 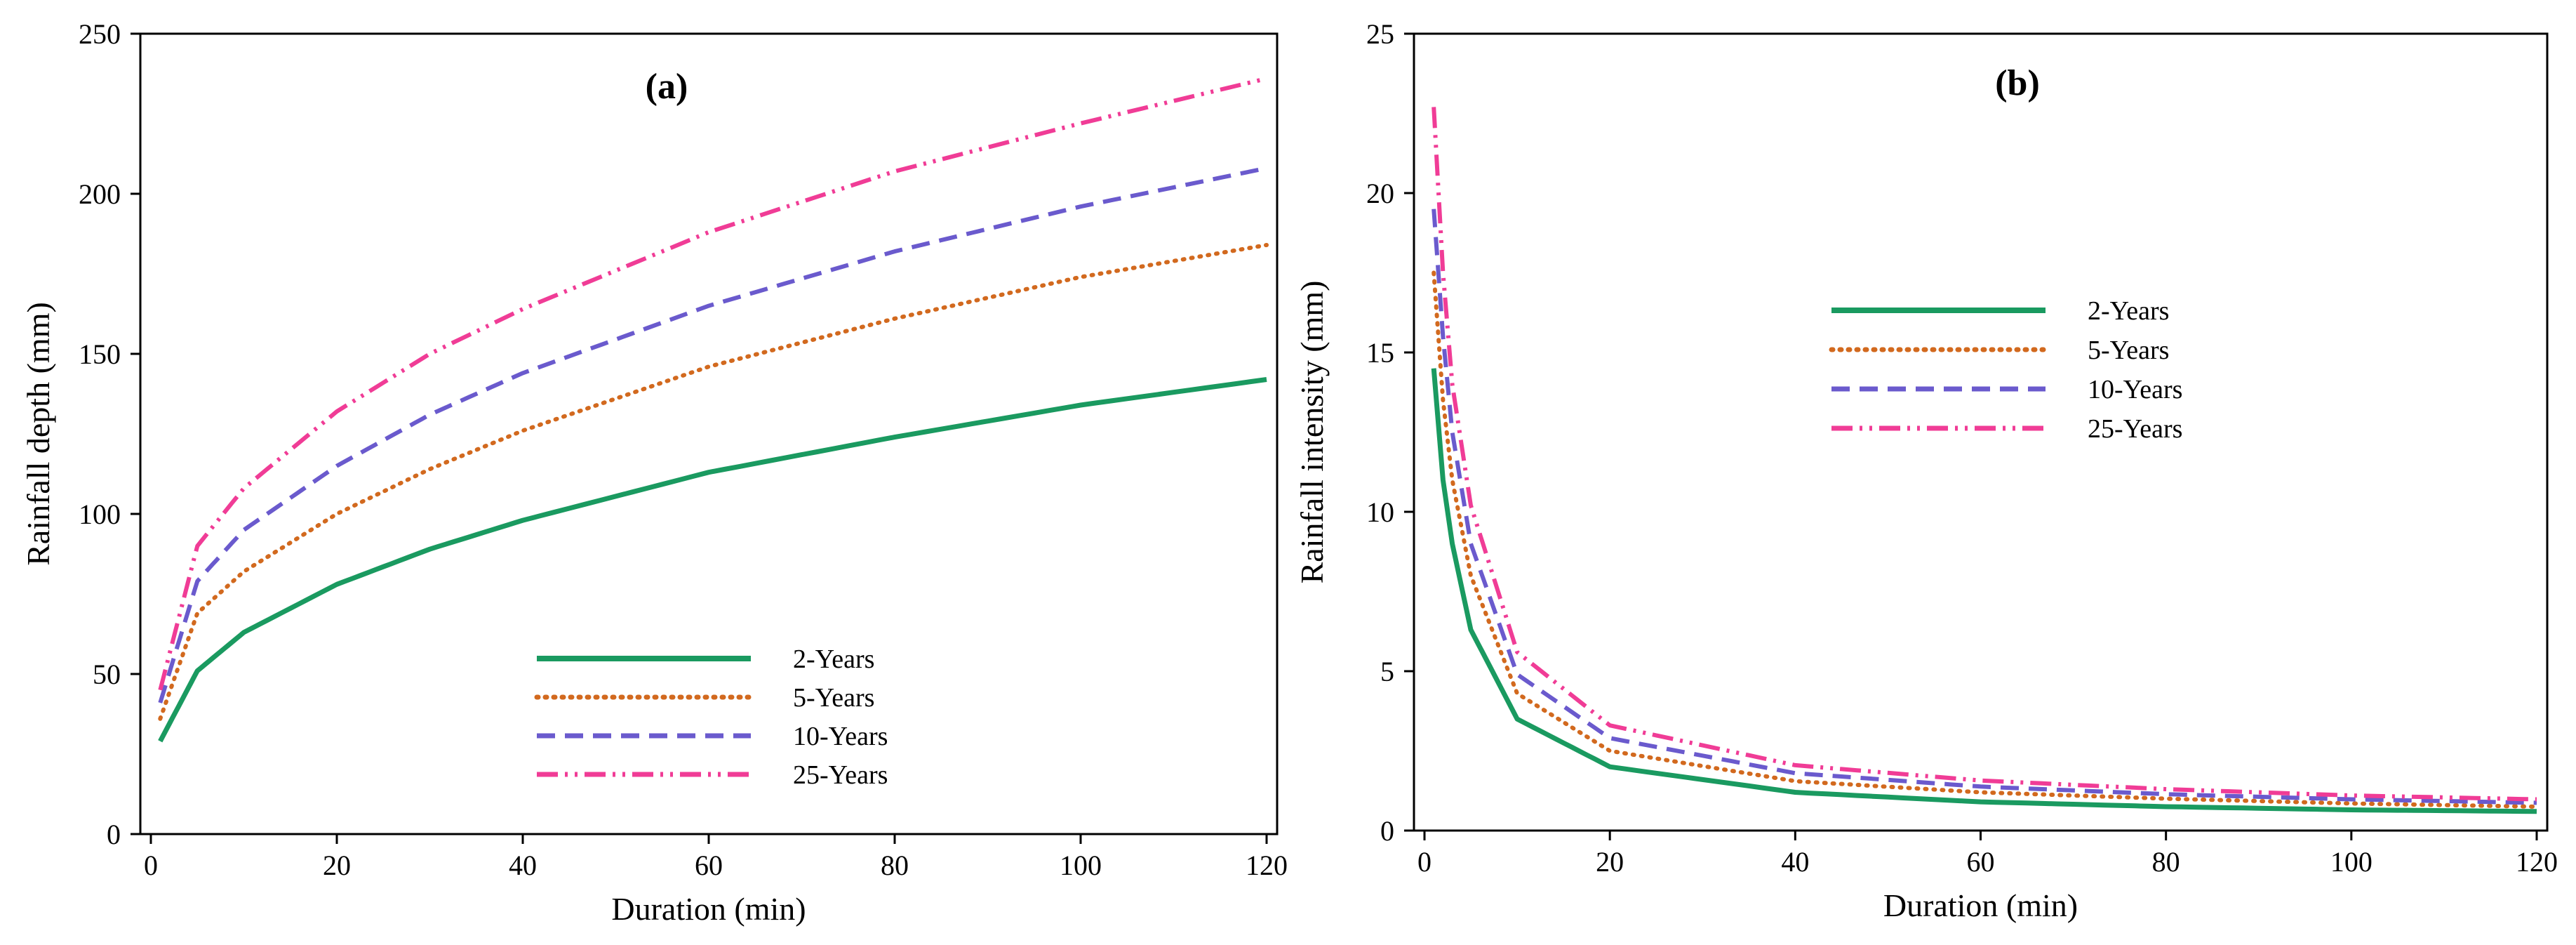 I want to click on panel-a-x-axis-label: Duration (min), so click(x=708, y=909).